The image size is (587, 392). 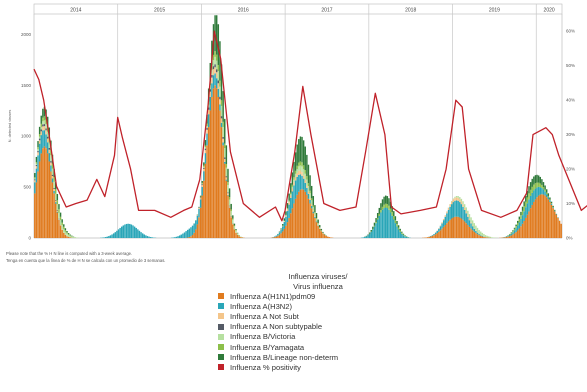 I want to click on y2-tick-label-10pct: 10%, so click(x=570, y=203).